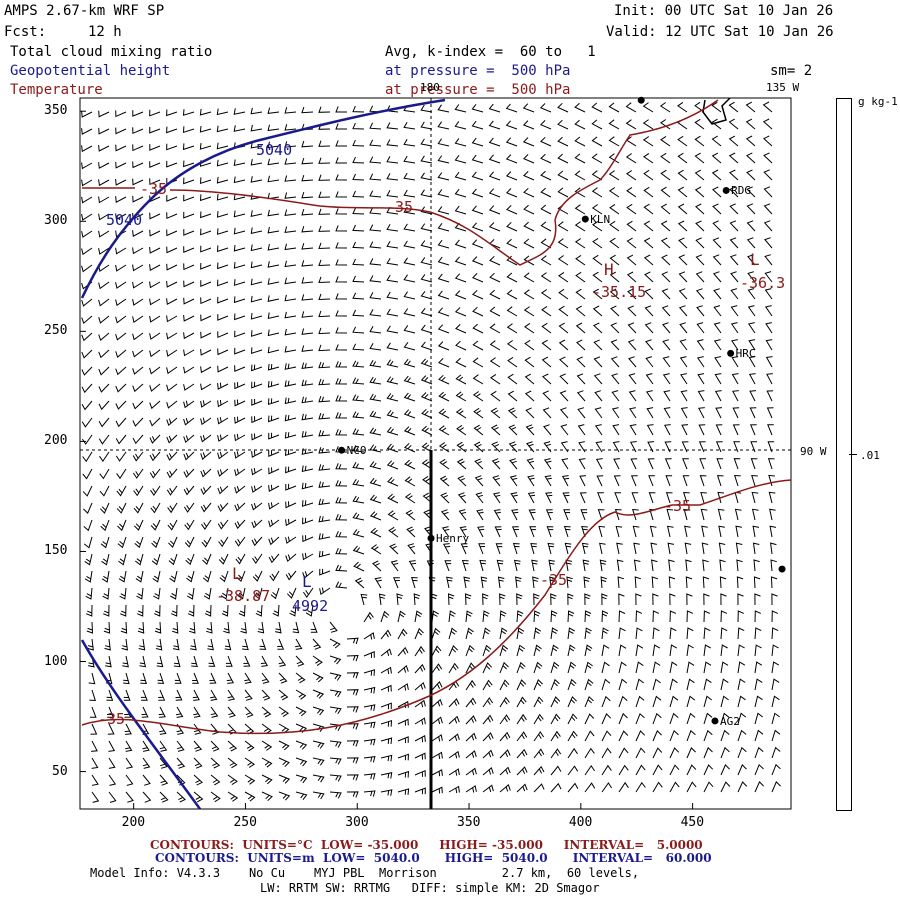 The height and width of the screenshot is (900, 900). Describe the element at coordinates (154, 189) in the screenshot. I see `label-temp-m35-a: -35` at that location.